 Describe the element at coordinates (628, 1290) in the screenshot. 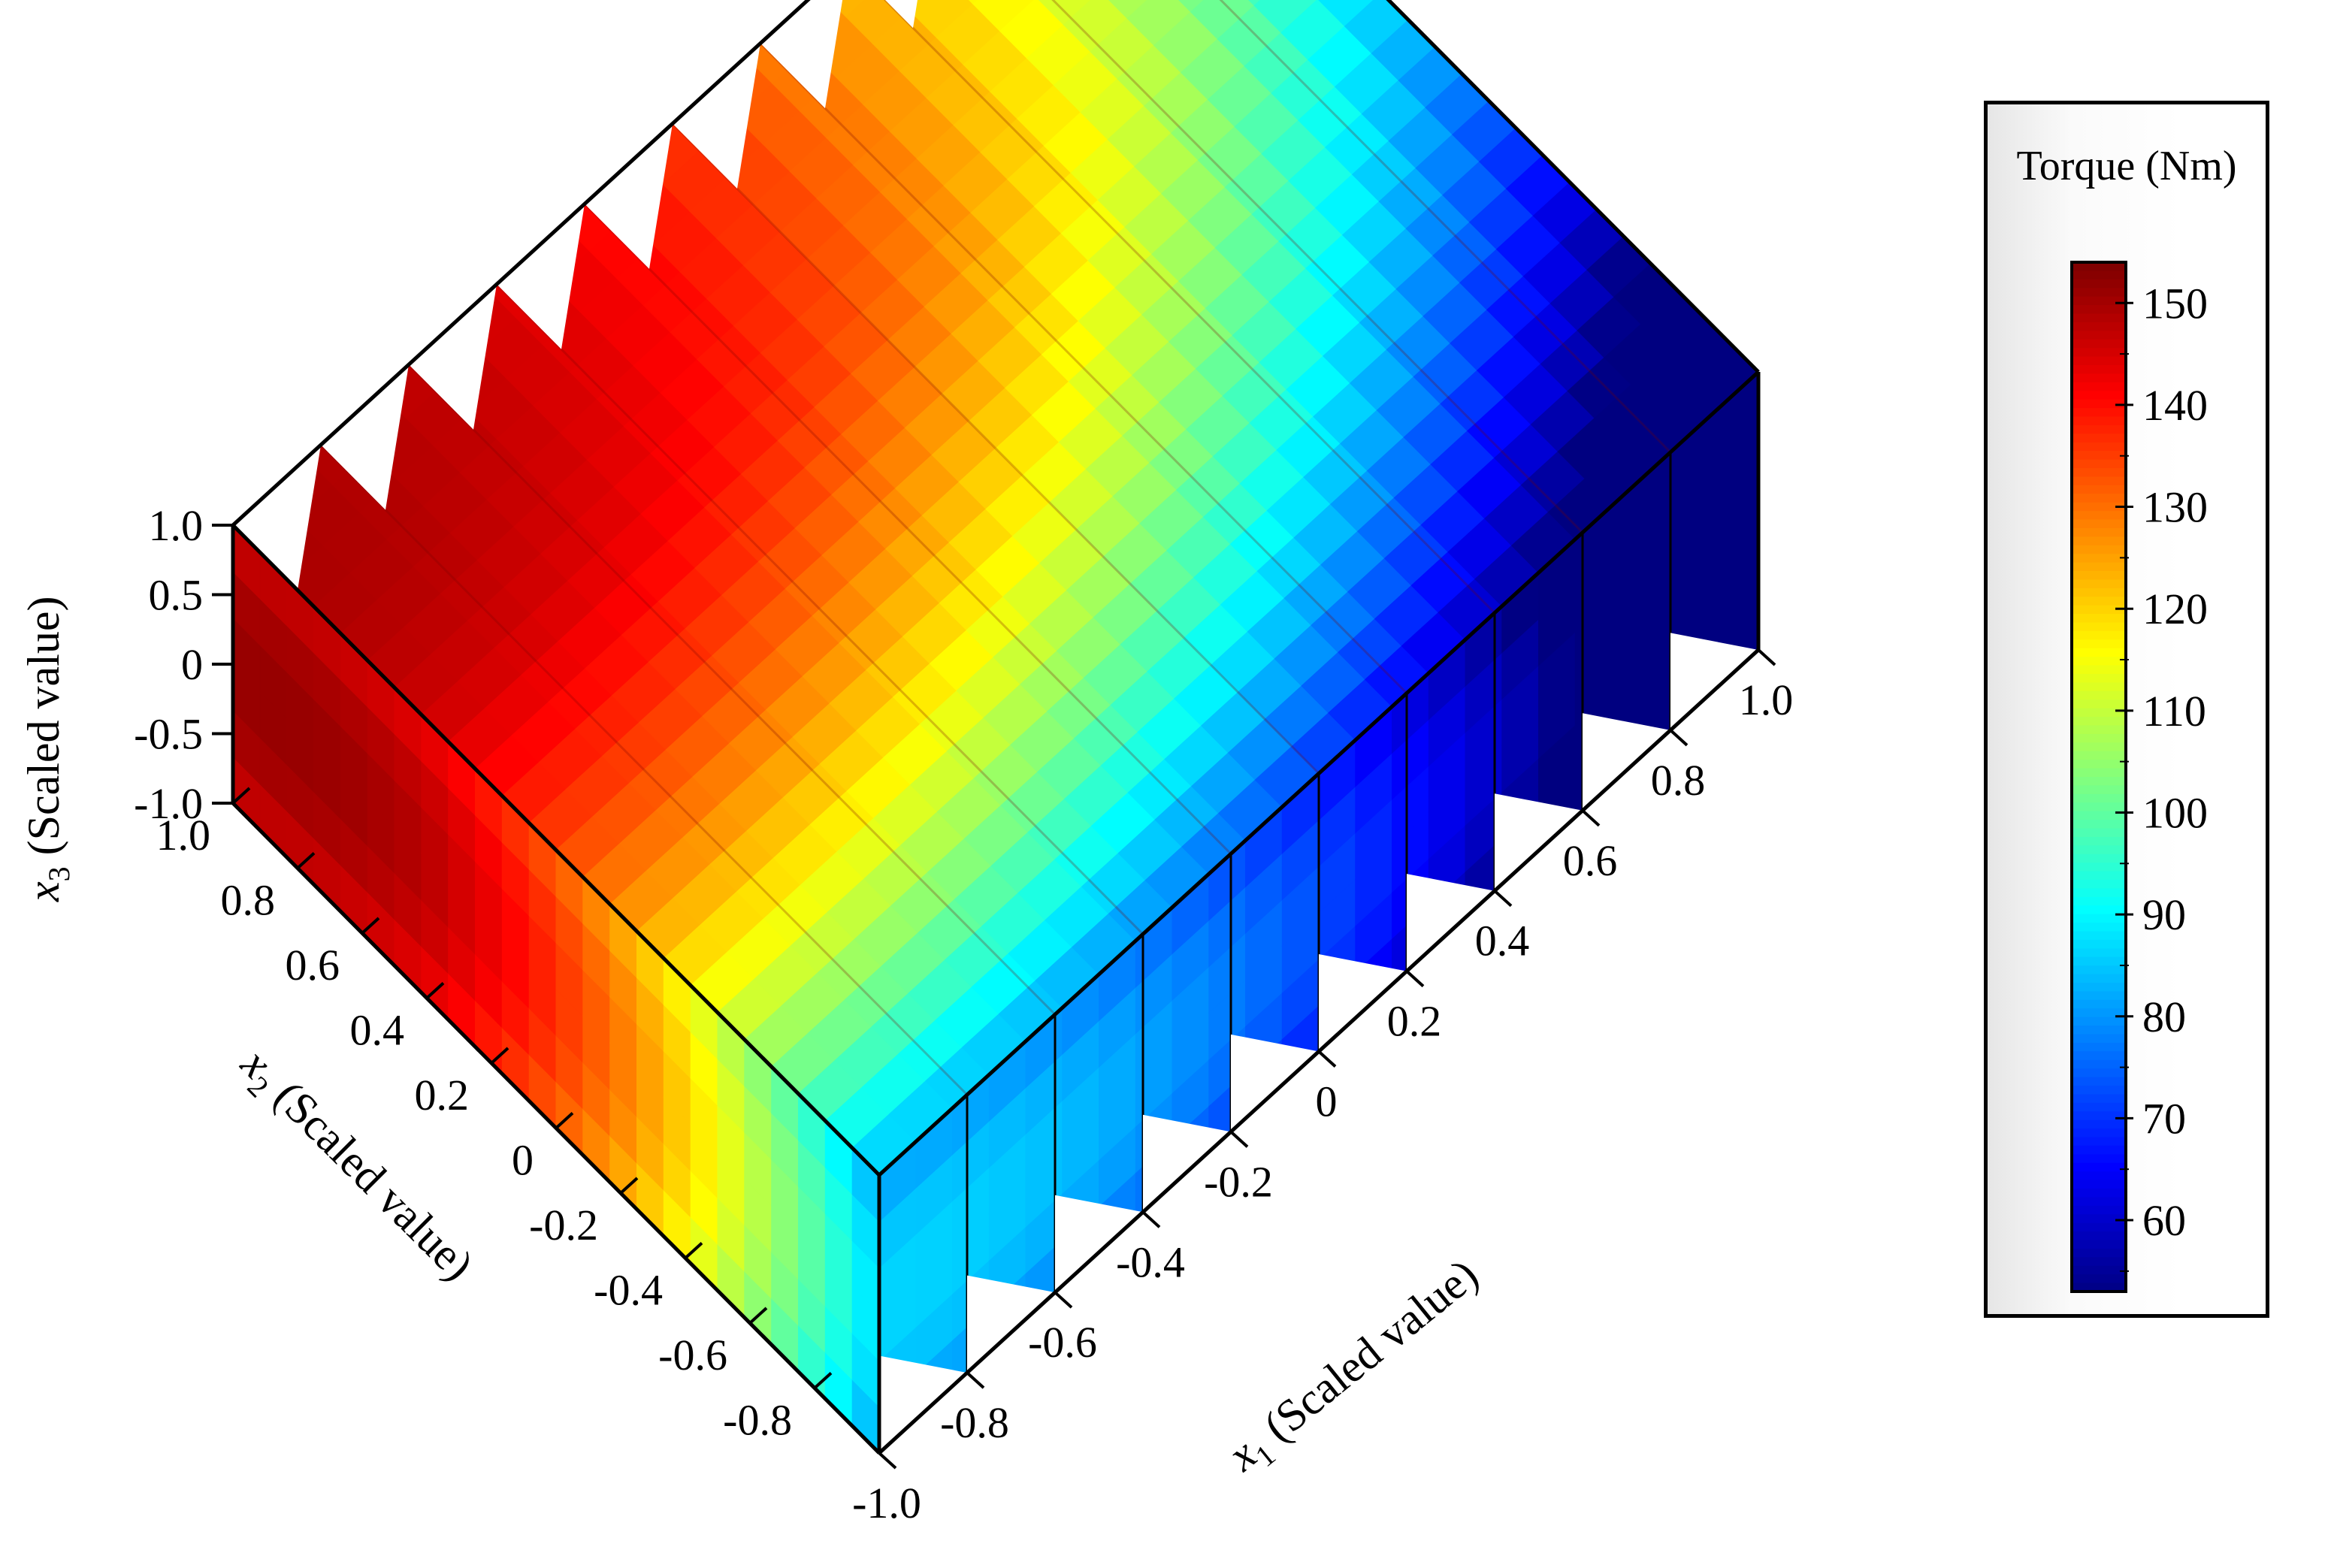

I see `x2-tick-label: -0.4` at that location.